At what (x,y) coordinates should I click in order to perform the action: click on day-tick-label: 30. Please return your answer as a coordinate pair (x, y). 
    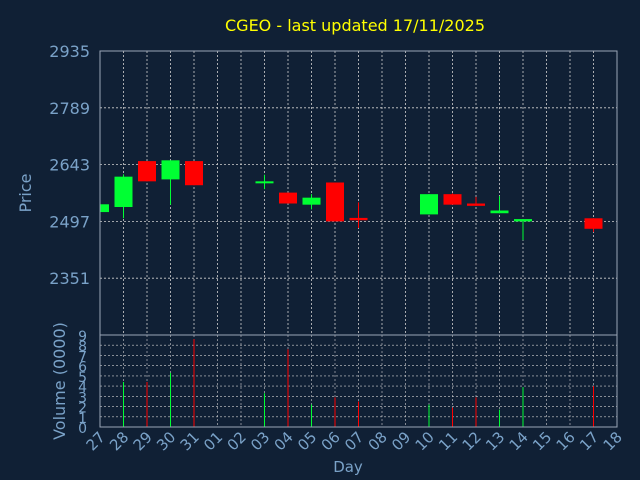
    Looking at the image, I should click on (166, 441).